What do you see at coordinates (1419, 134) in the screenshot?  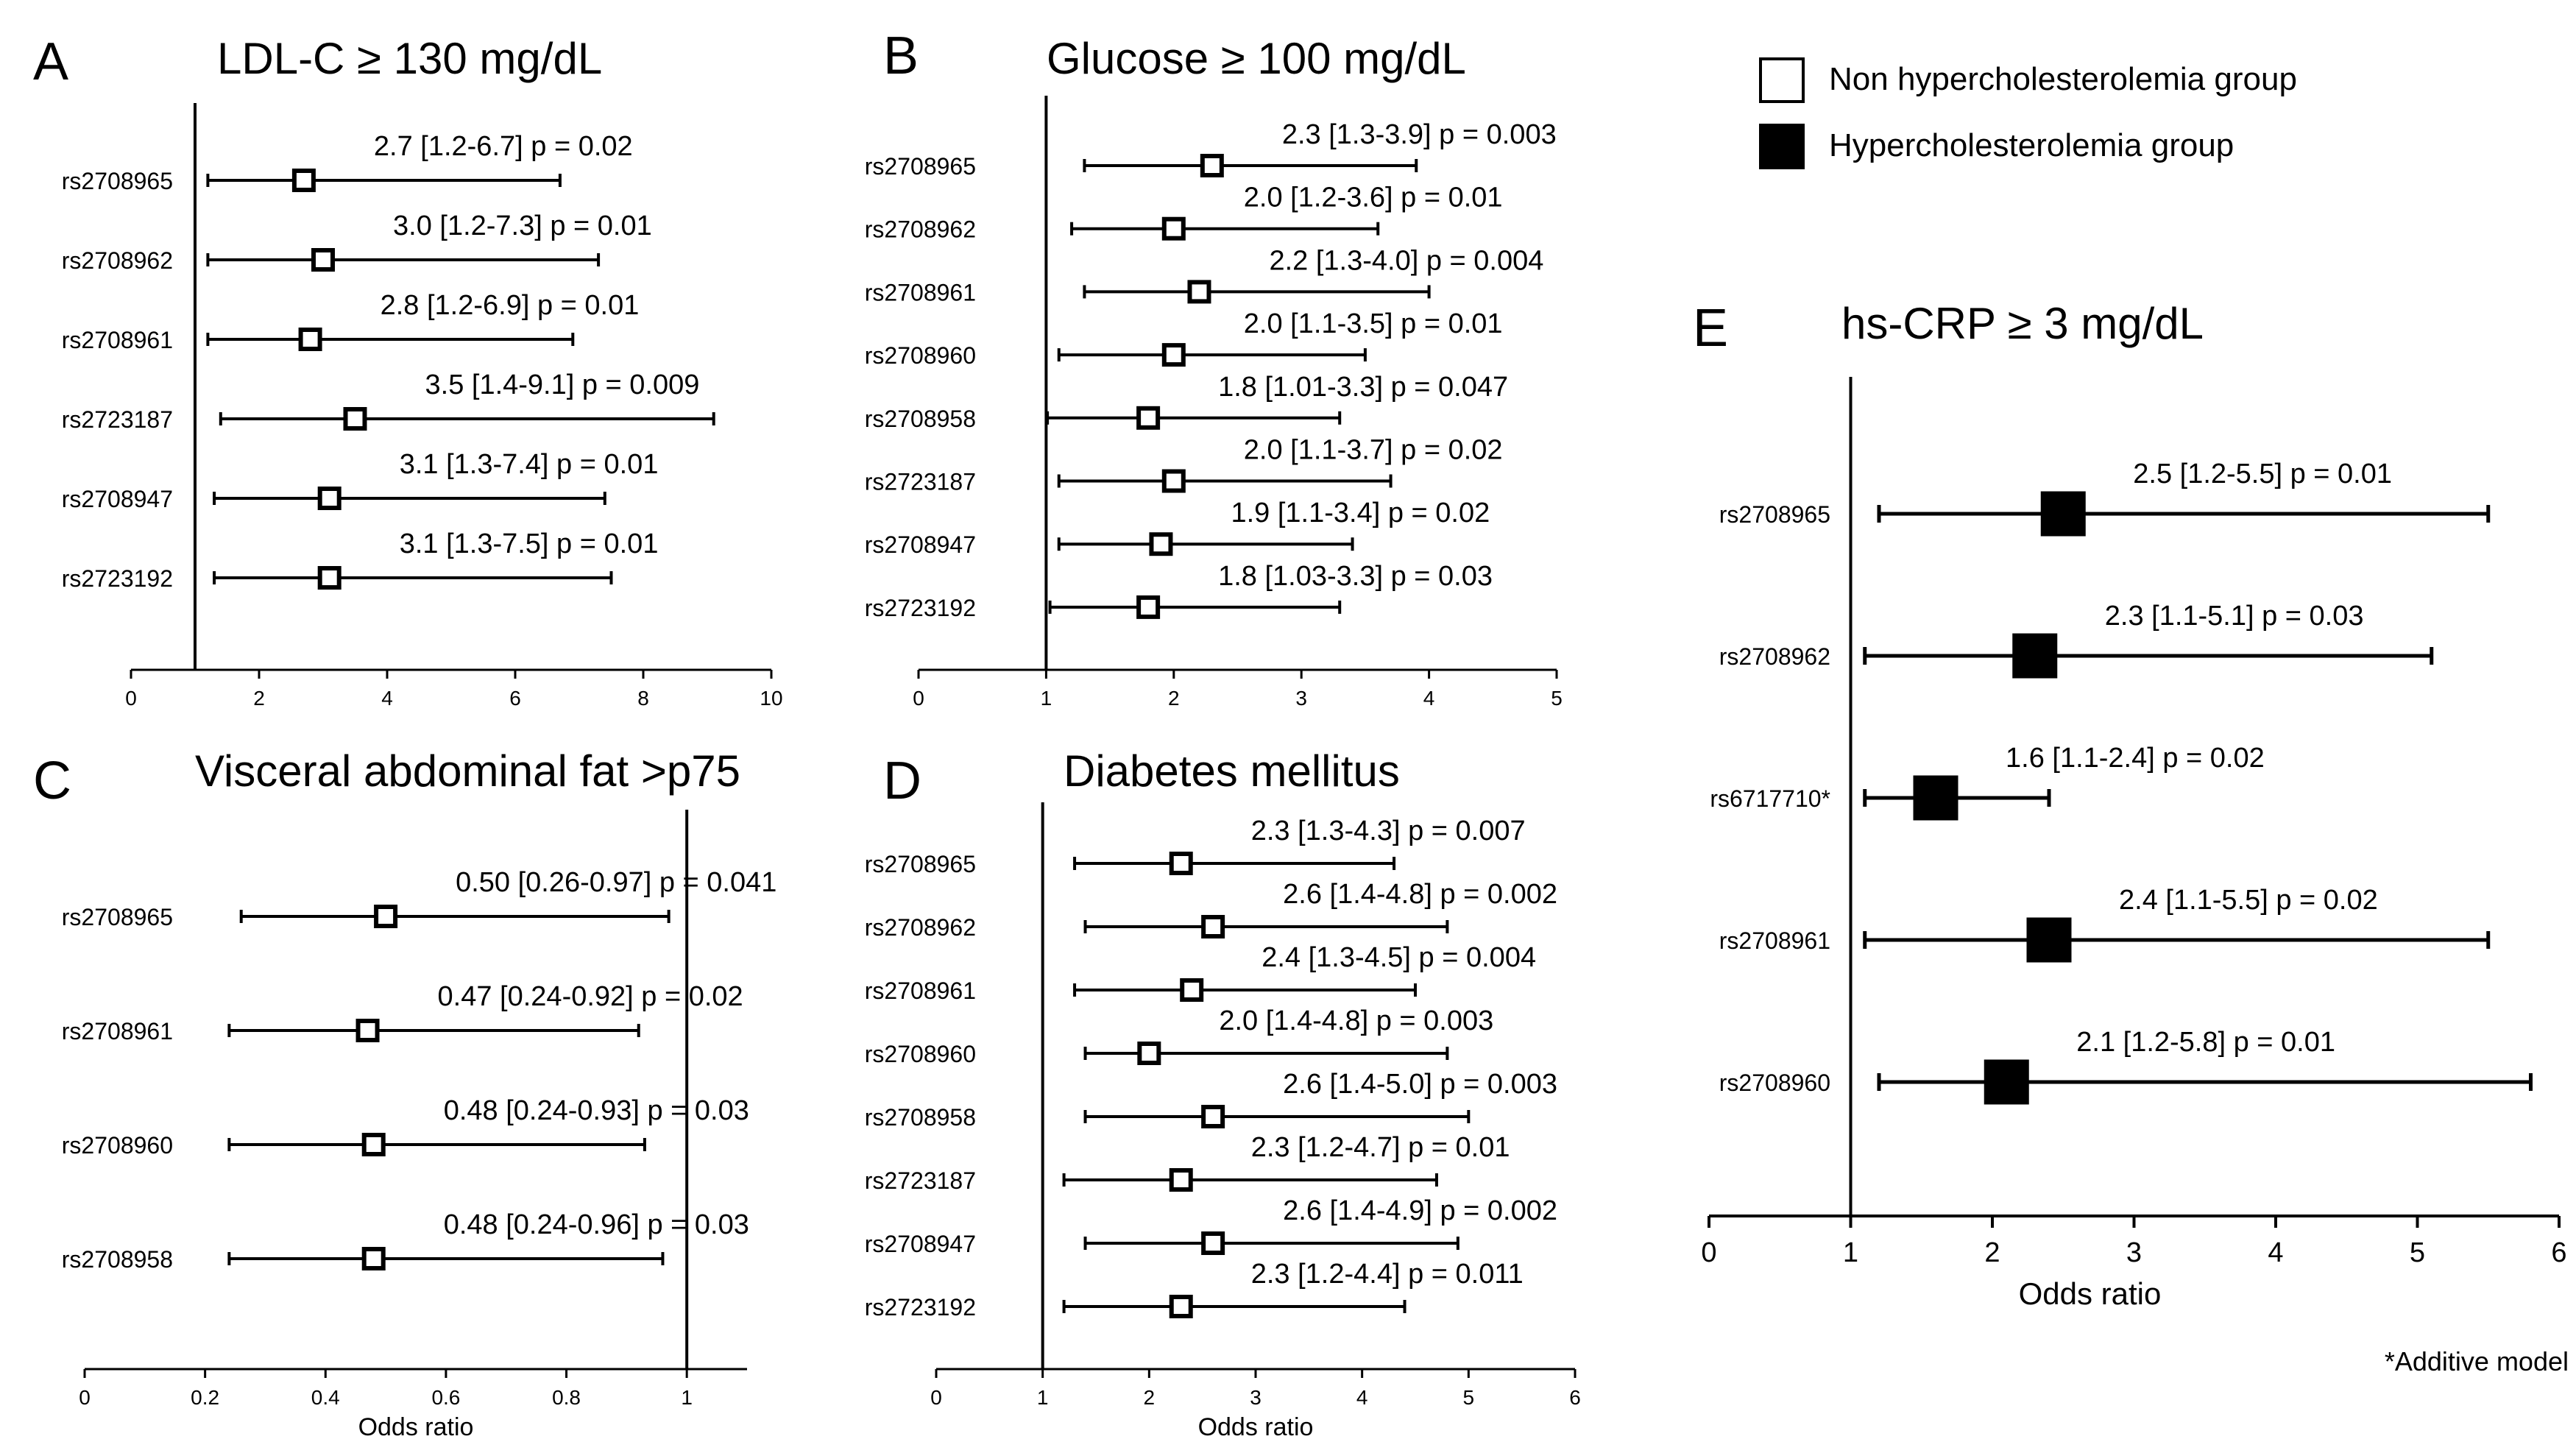 I see `or-estimate-label: 2.3 [1.3-3.9] p = 0.003` at bounding box center [1419, 134].